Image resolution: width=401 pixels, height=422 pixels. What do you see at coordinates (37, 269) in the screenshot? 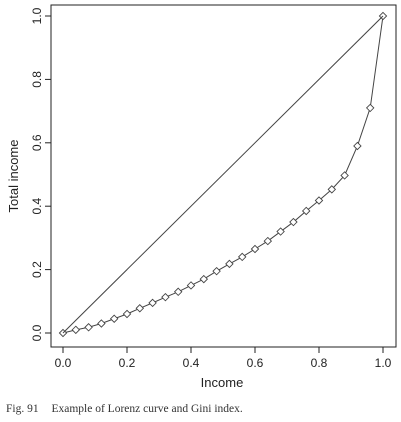
I see `y-tick-label: 0.2` at bounding box center [37, 269].